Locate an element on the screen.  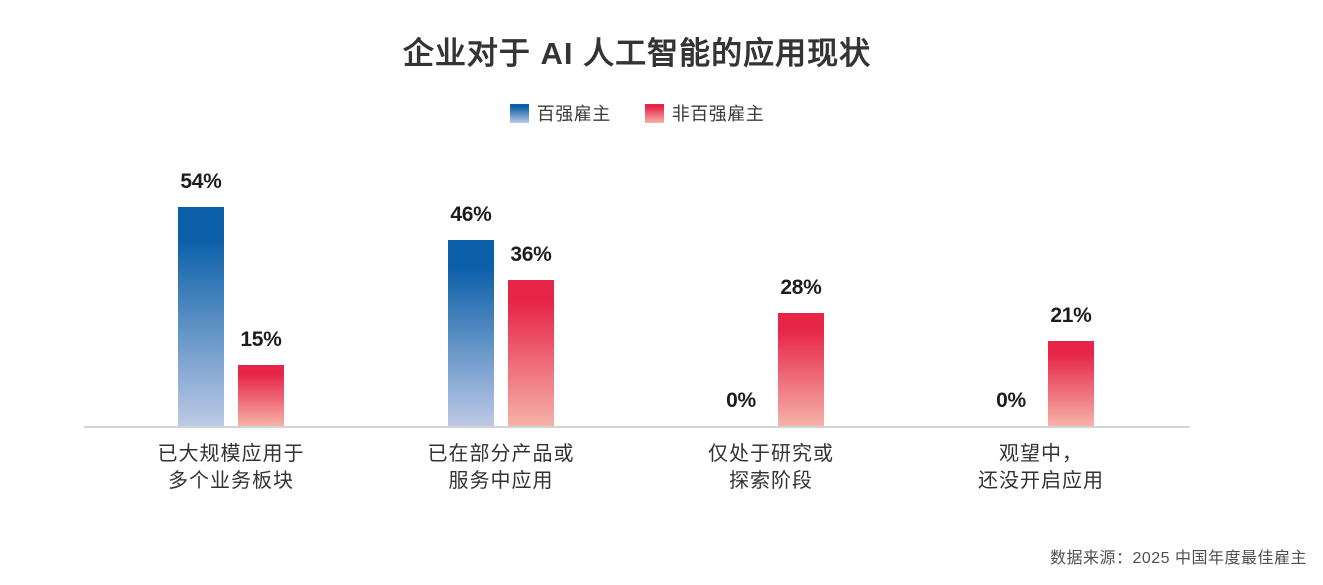
legend-item: 非百强雇主 is located at coordinates (704, 113).